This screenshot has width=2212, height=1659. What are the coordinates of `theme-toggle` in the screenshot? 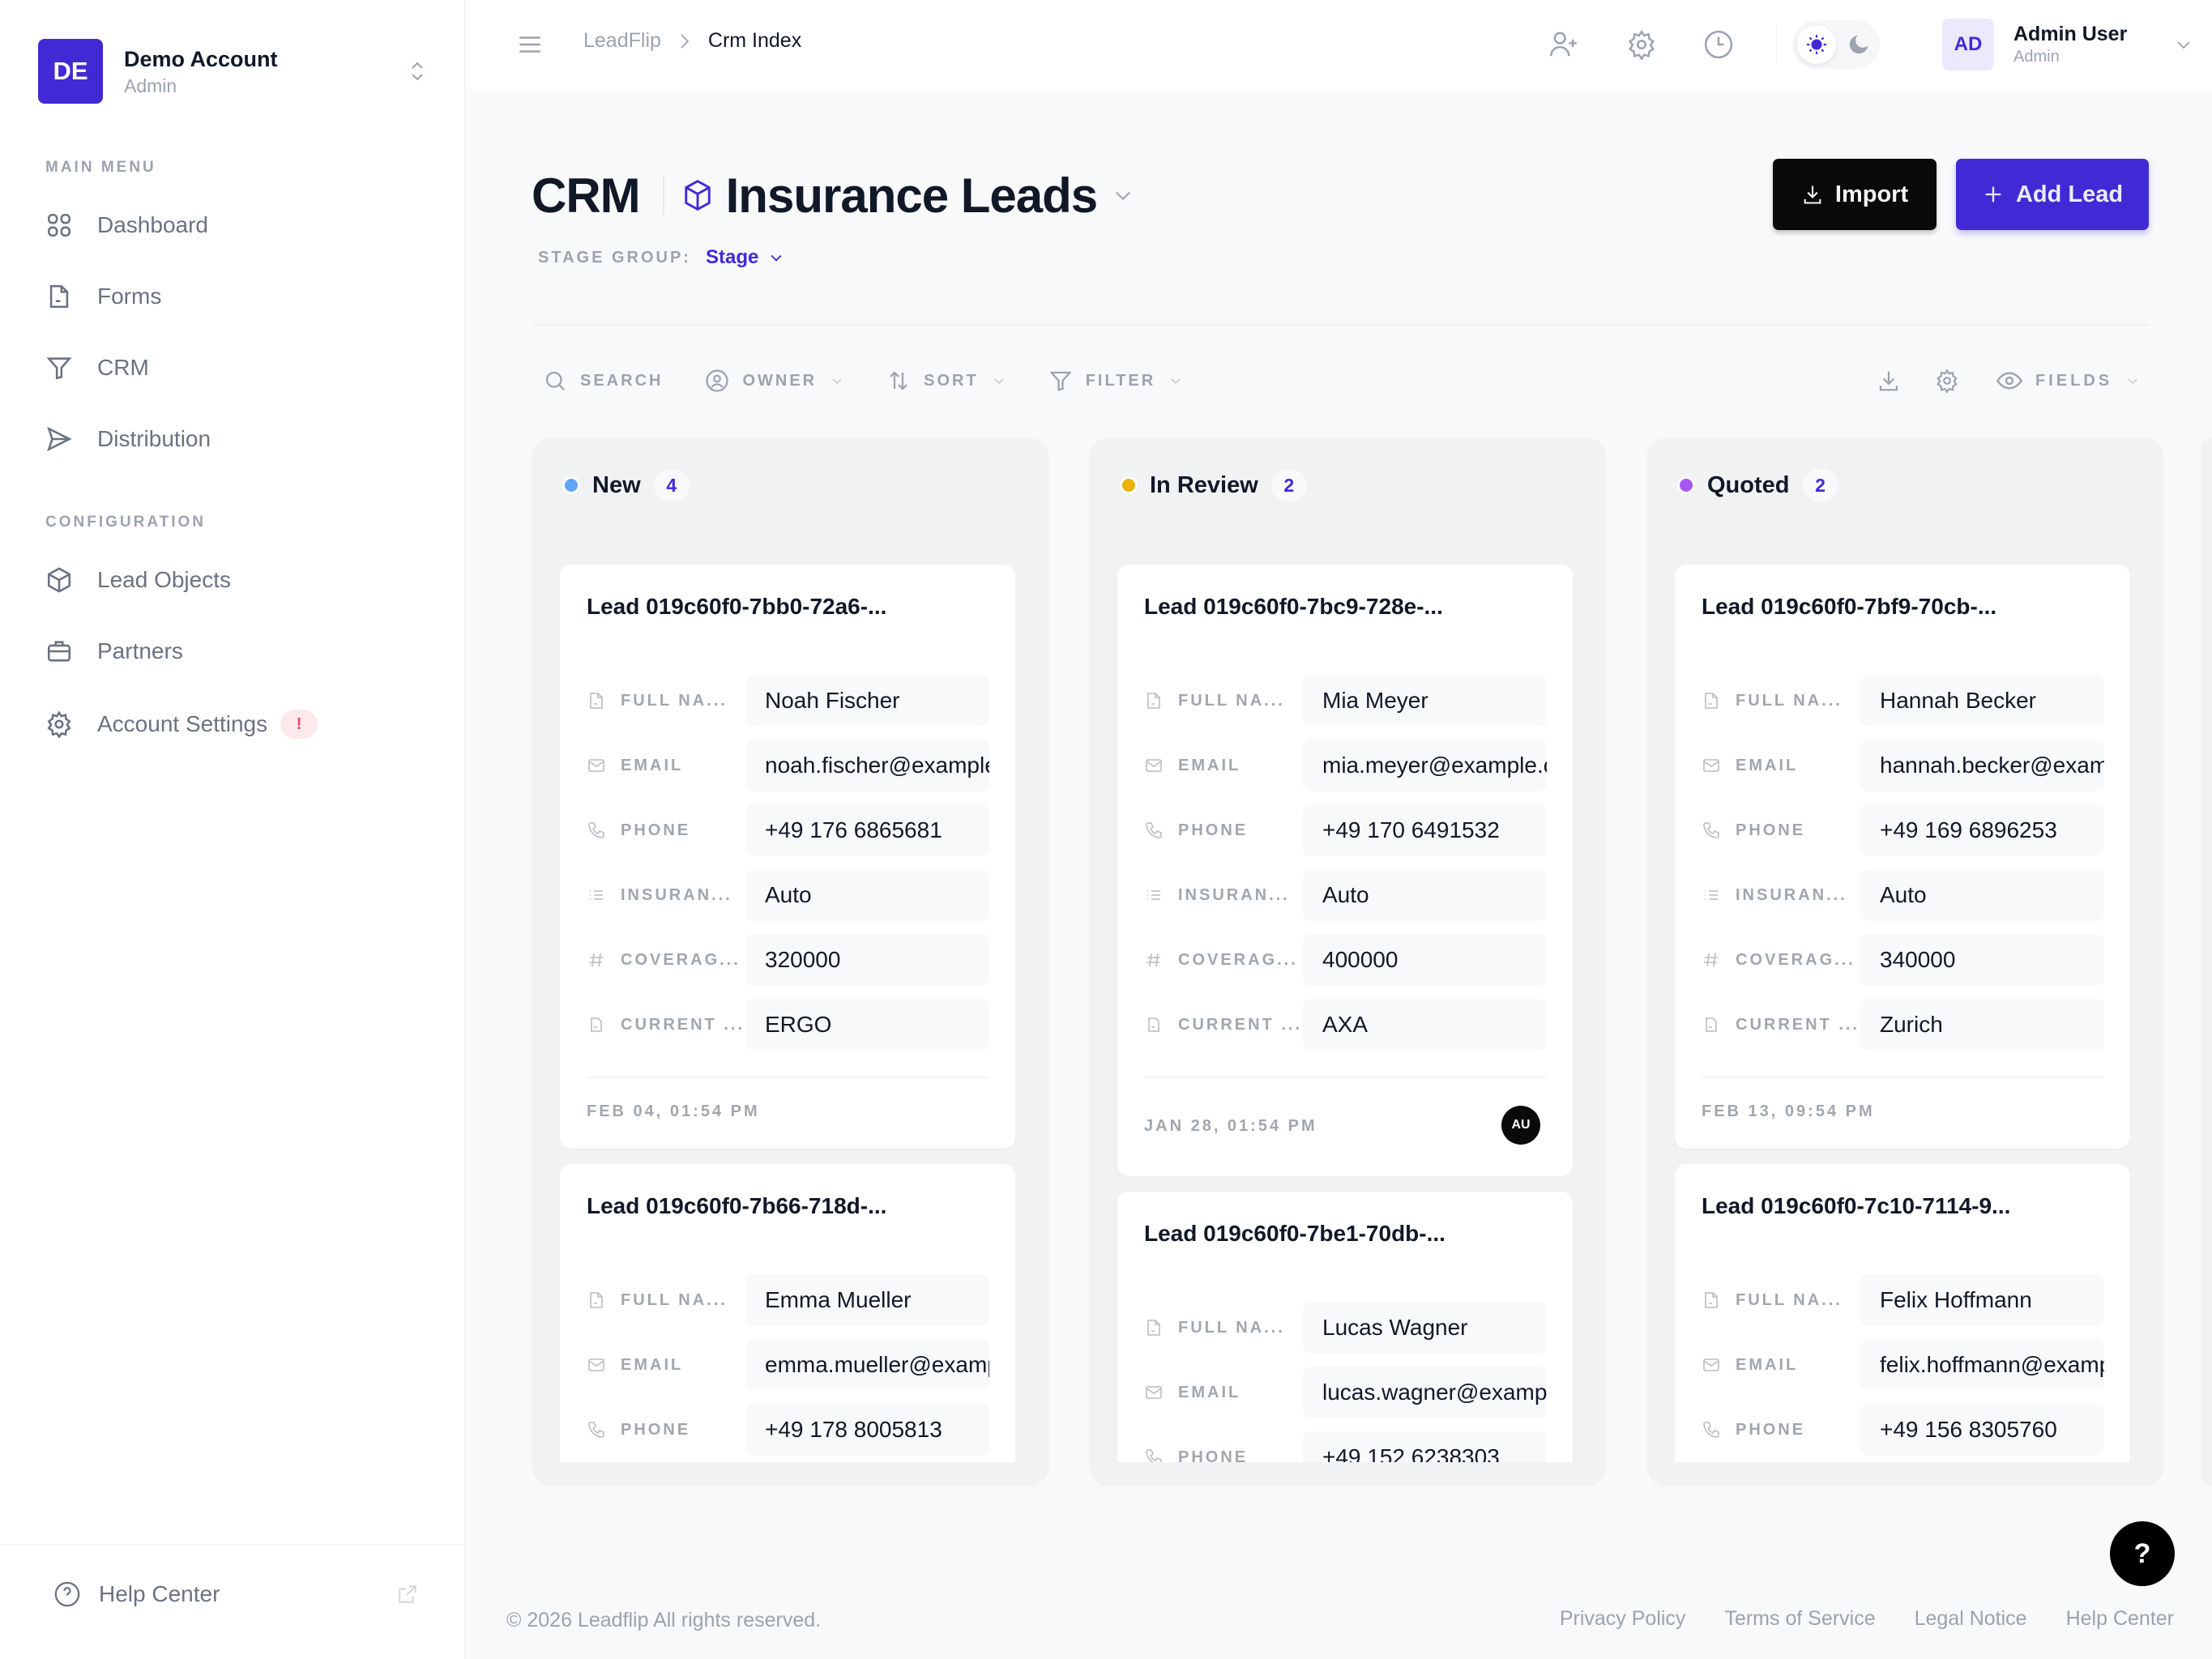 It's located at (1837, 44).